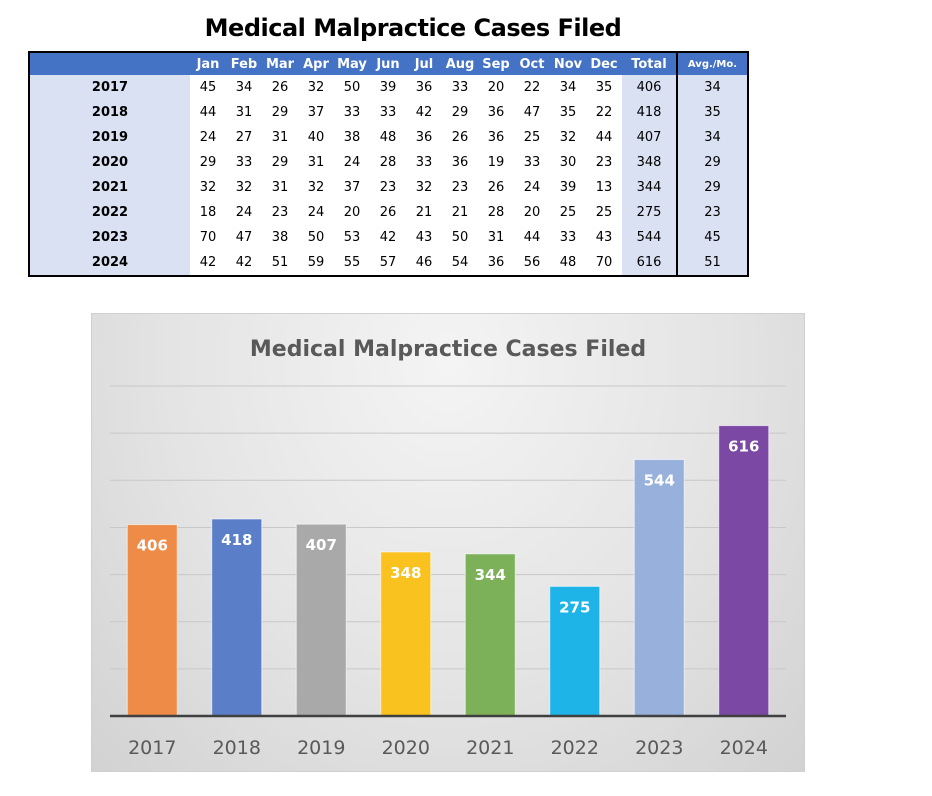 This screenshot has width=932, height=796. What do you see at coordinates (316, 137) in the screenshot?
I see `month-value: 40` at bounding box center [316, 137].